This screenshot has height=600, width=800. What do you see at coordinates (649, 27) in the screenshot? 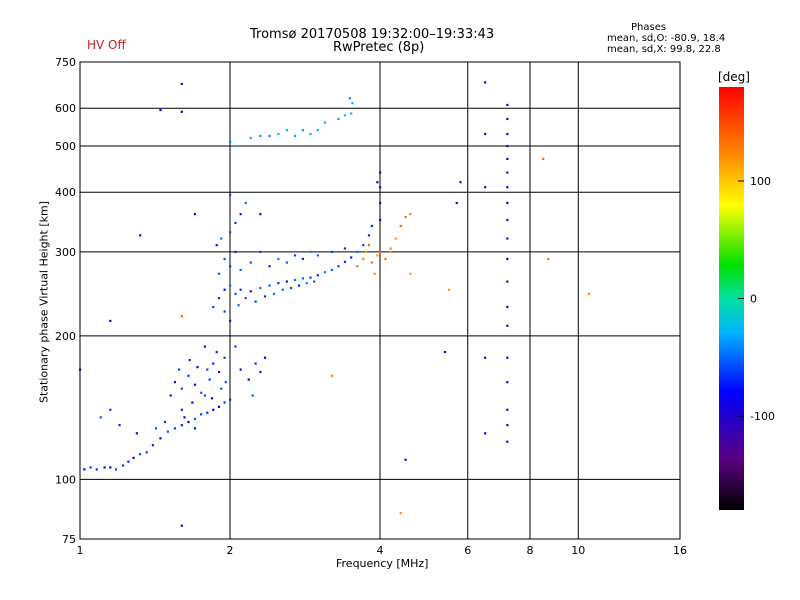
I see `phase-box-title: Phases` at bounding box center [649, 27].